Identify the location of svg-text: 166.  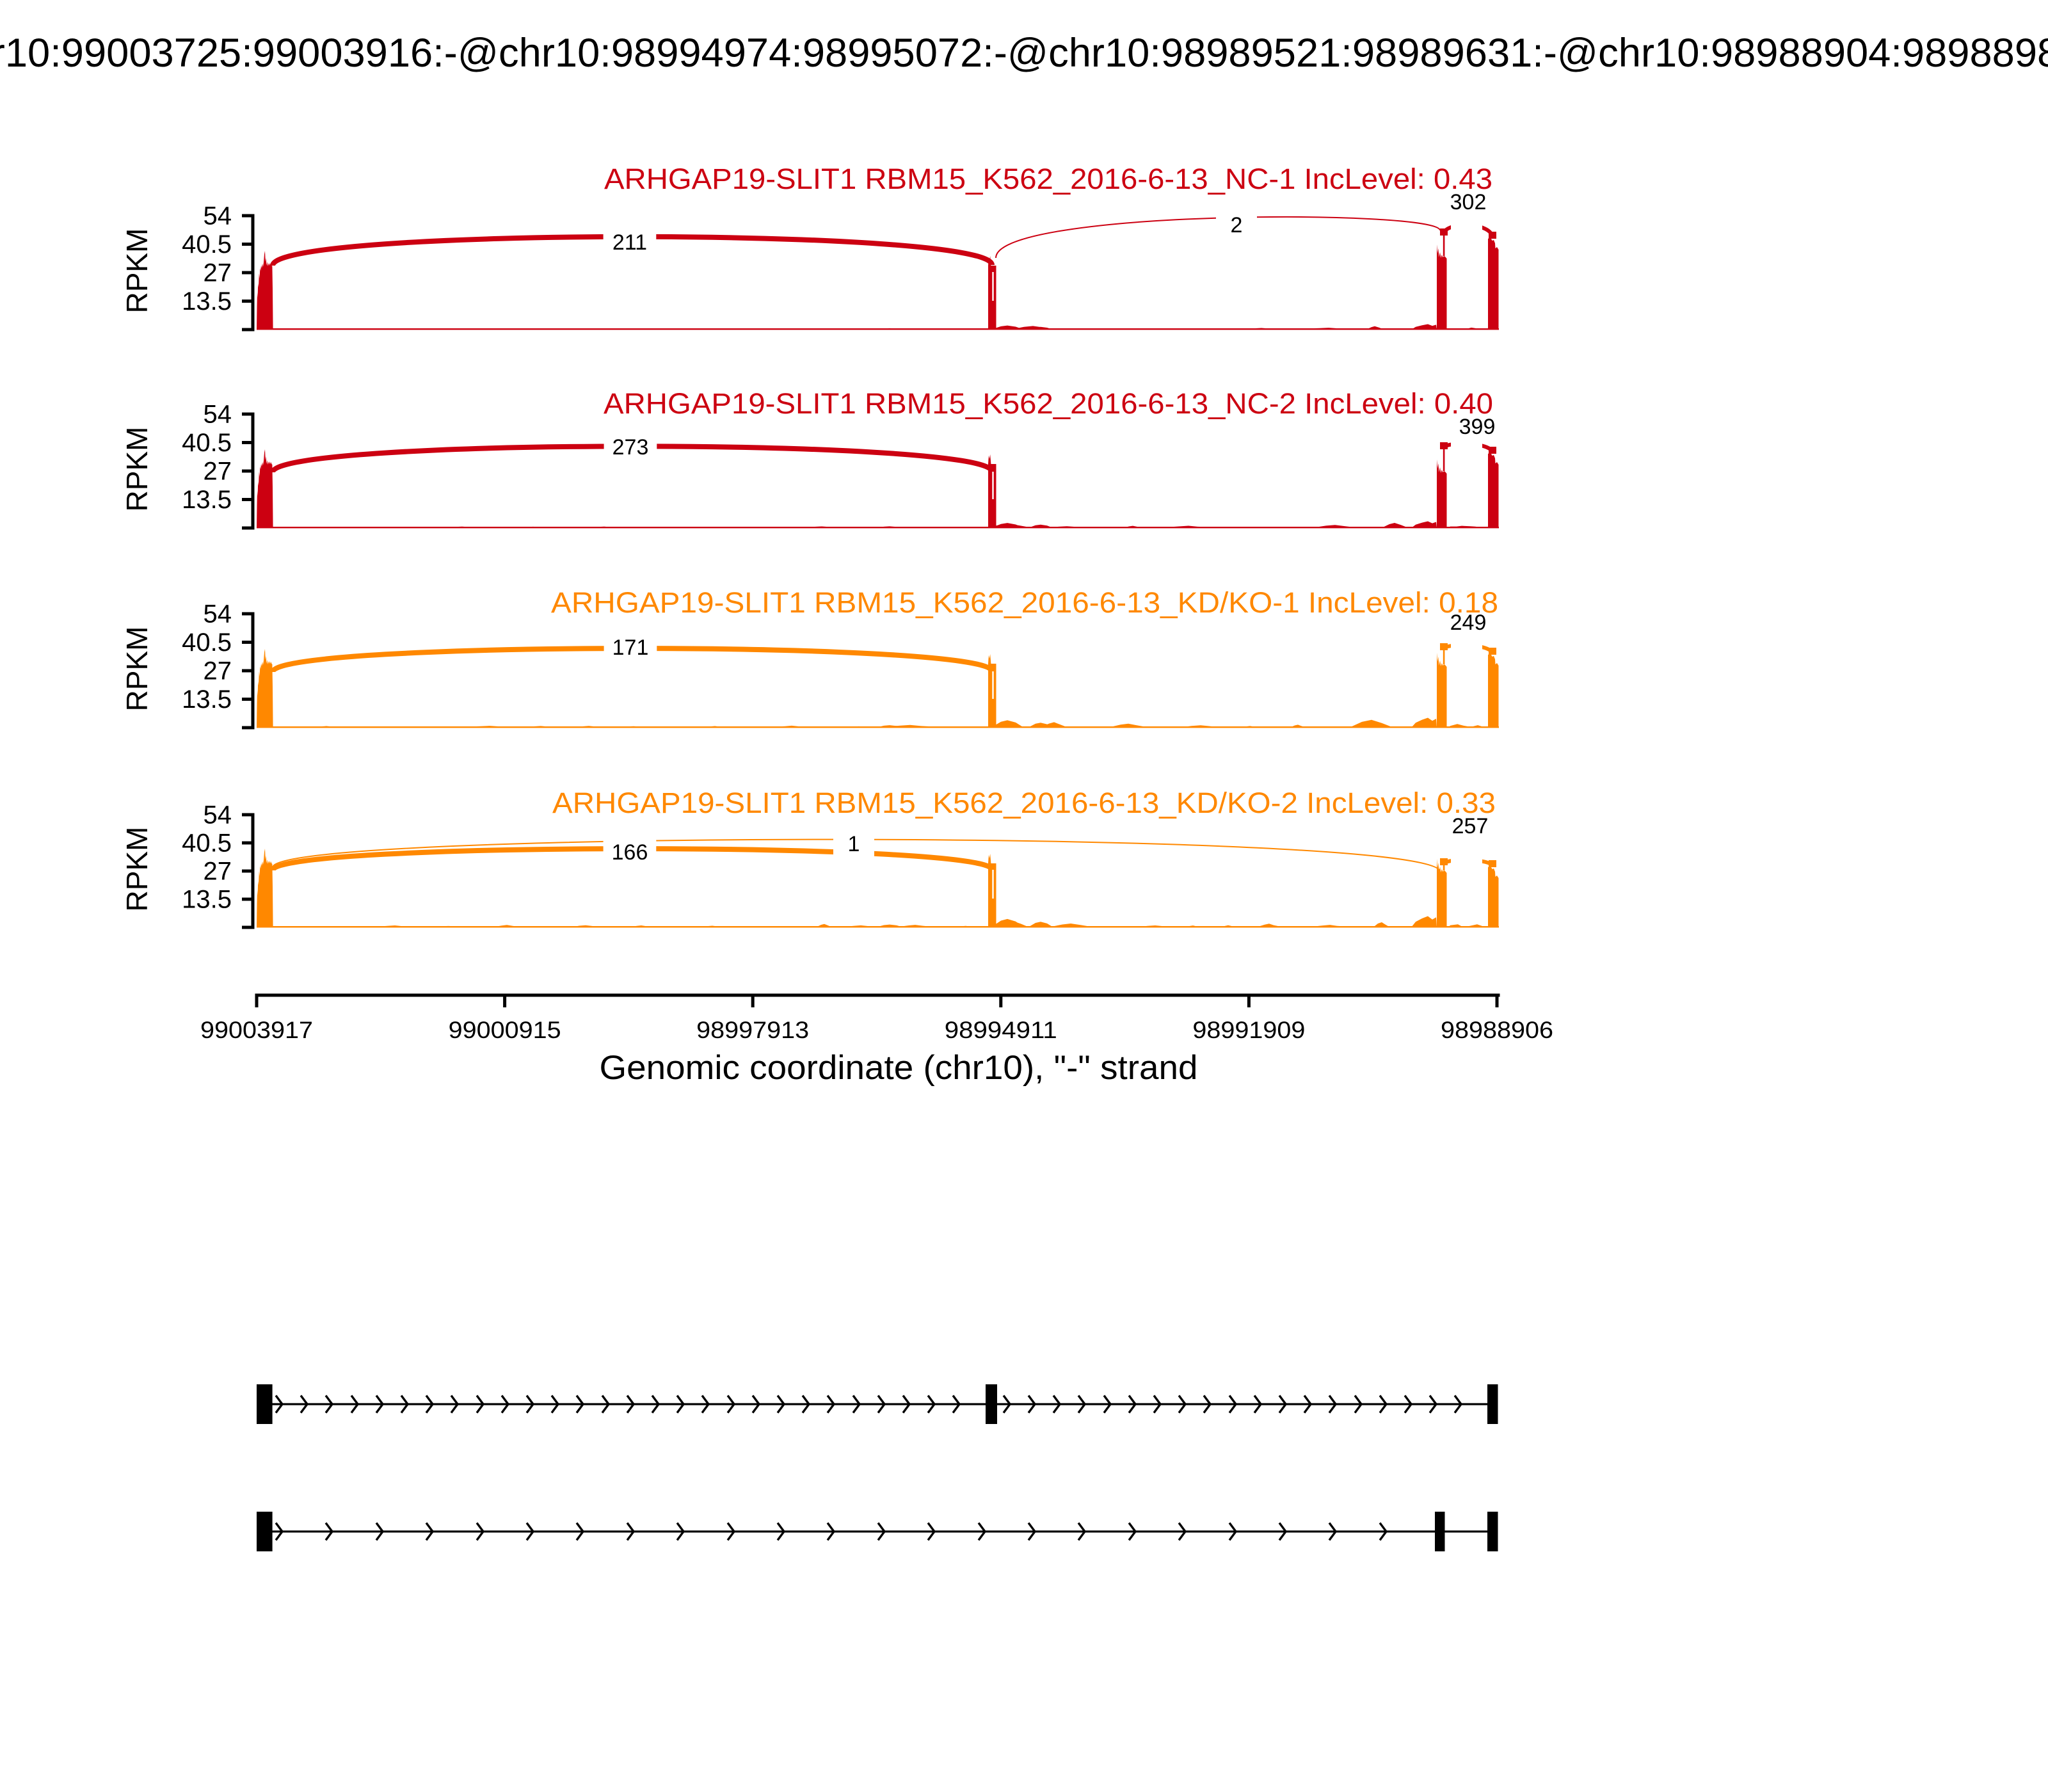
(630, 852).